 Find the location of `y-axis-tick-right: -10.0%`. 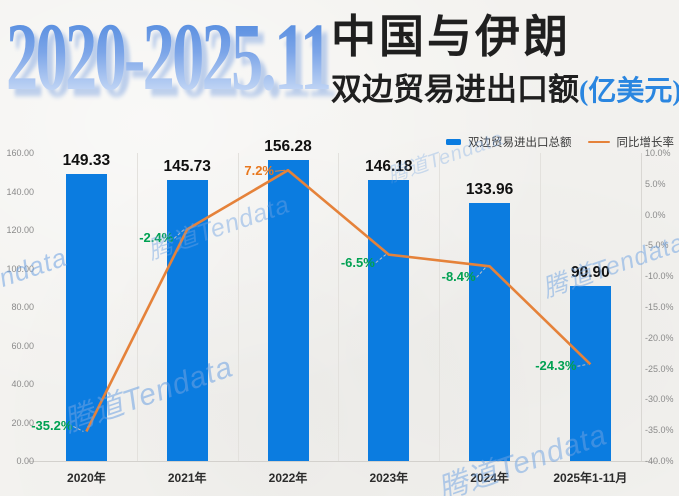

y-axis-tick-right: -10.0% is located at coordinates (659, 276).